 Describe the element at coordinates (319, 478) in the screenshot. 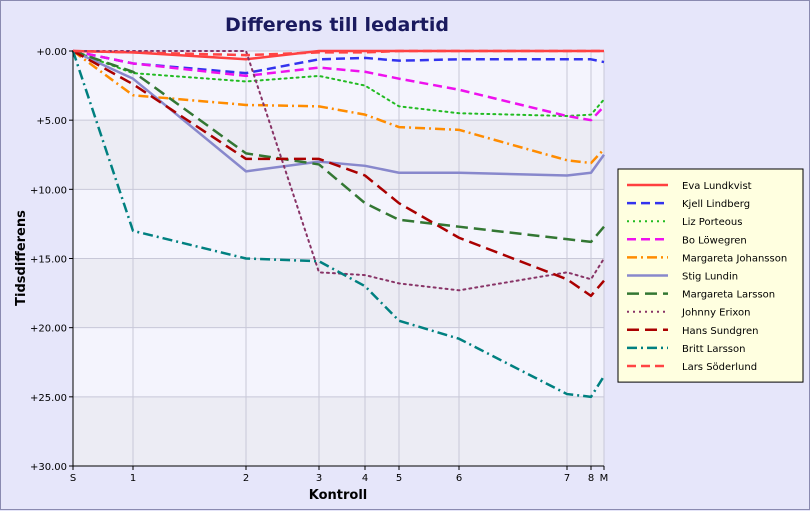

I see `x-tick-label: 3` at that location.